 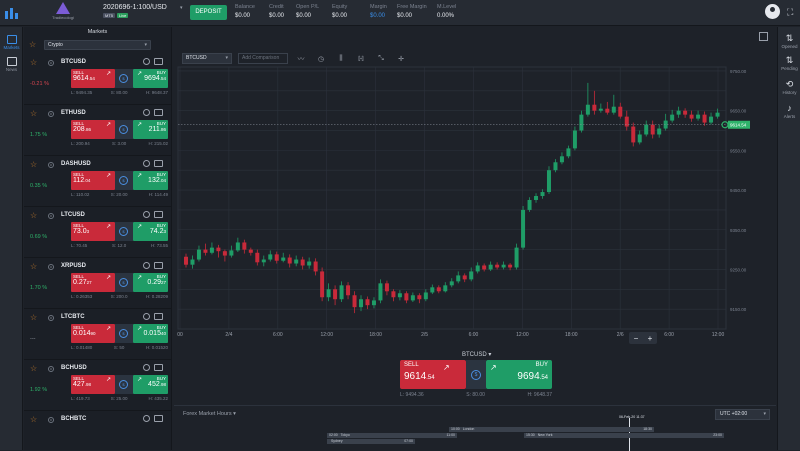 I want to click on right-nav: ⇅ Opened ⇅ Pending ⟲ History ♪ Alerts, so click(x=788, y=238).